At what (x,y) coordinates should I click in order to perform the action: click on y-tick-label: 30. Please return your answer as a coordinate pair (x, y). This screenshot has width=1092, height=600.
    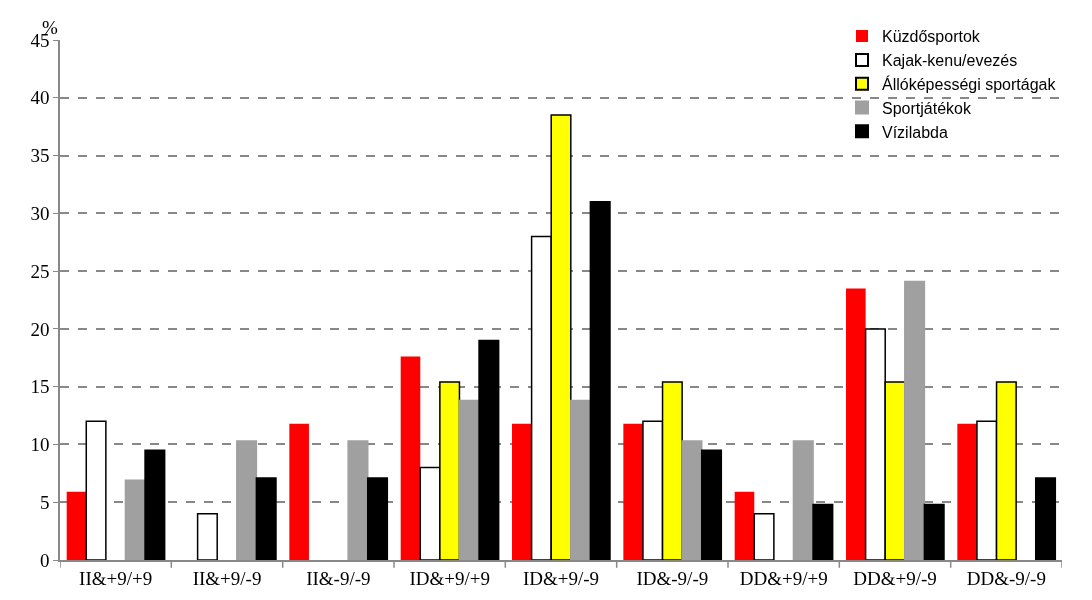
    Looking at the image, I should click on (40, 213).